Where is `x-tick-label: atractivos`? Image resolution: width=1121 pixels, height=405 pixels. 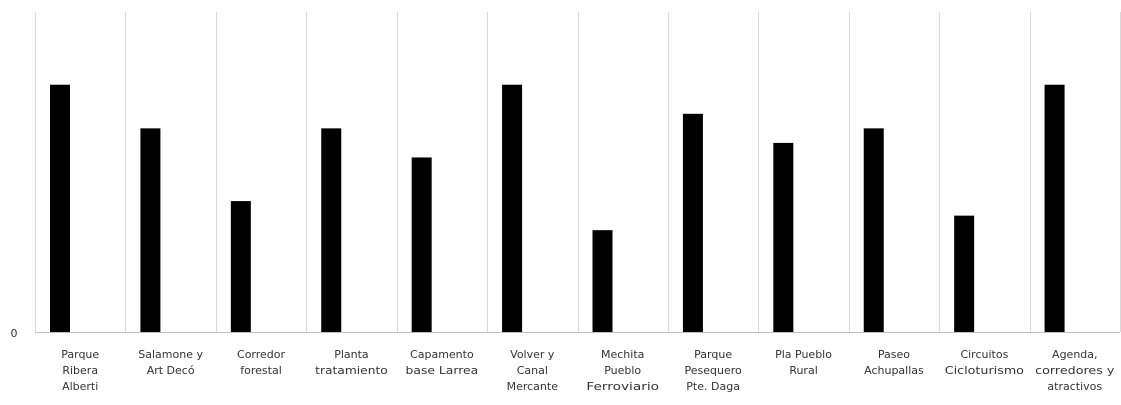
x-tick-label: atractivos is located at coordinates (1074, 386).